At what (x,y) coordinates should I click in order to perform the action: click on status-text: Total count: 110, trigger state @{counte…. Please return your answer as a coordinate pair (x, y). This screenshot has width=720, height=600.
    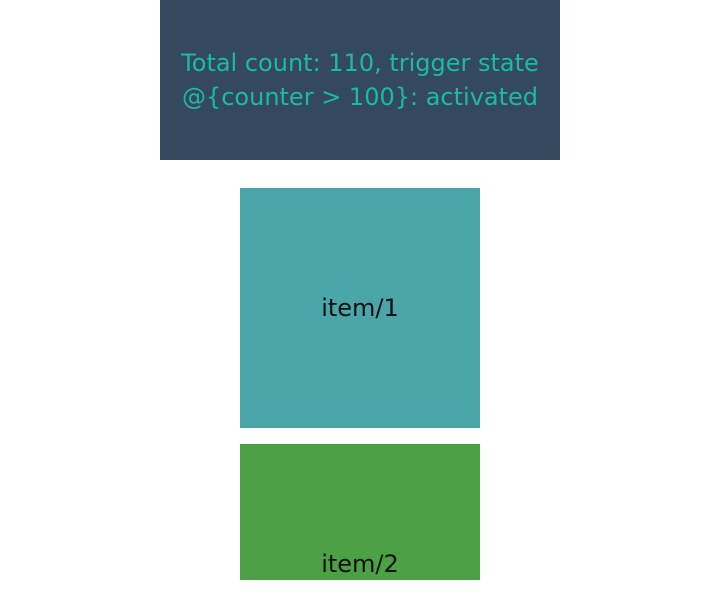
    Looking at the image, I should click on (360, 80).